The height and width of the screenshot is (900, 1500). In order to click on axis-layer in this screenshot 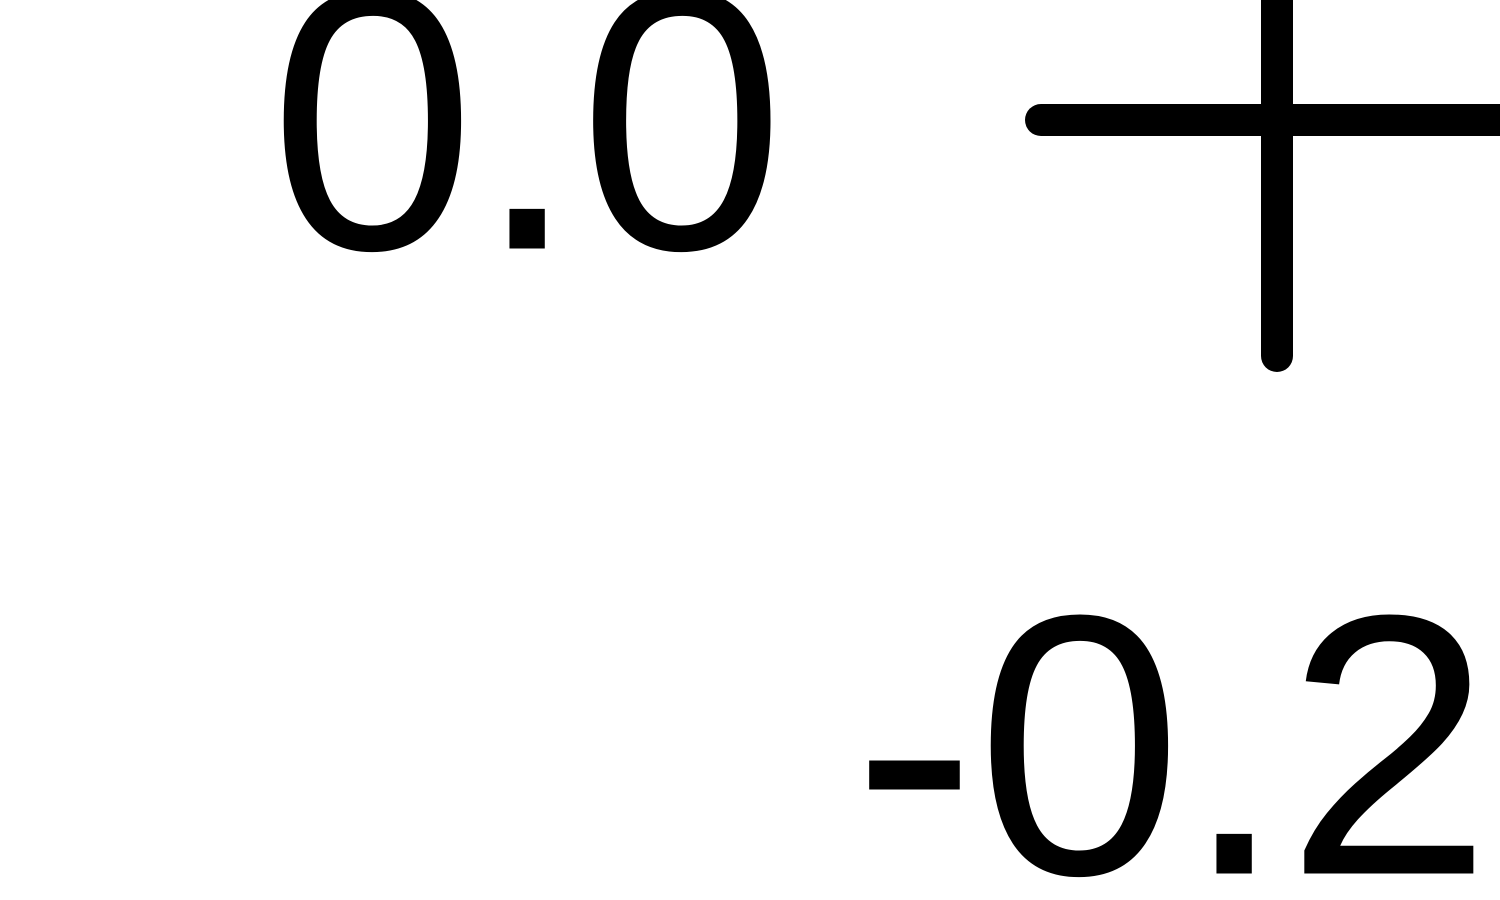, I will do `click(1262, 186)`.